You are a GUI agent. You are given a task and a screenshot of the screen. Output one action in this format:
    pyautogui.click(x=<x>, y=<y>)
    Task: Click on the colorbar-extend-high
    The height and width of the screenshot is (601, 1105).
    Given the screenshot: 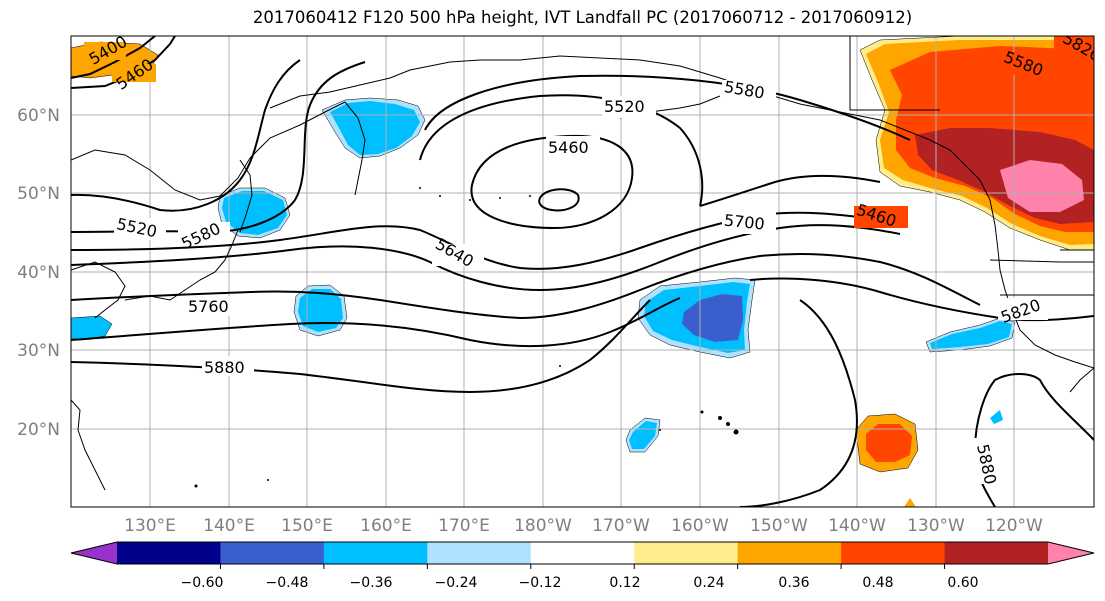 What is the action you would take?
    pyautogui.click(x=1071, y=553)
    